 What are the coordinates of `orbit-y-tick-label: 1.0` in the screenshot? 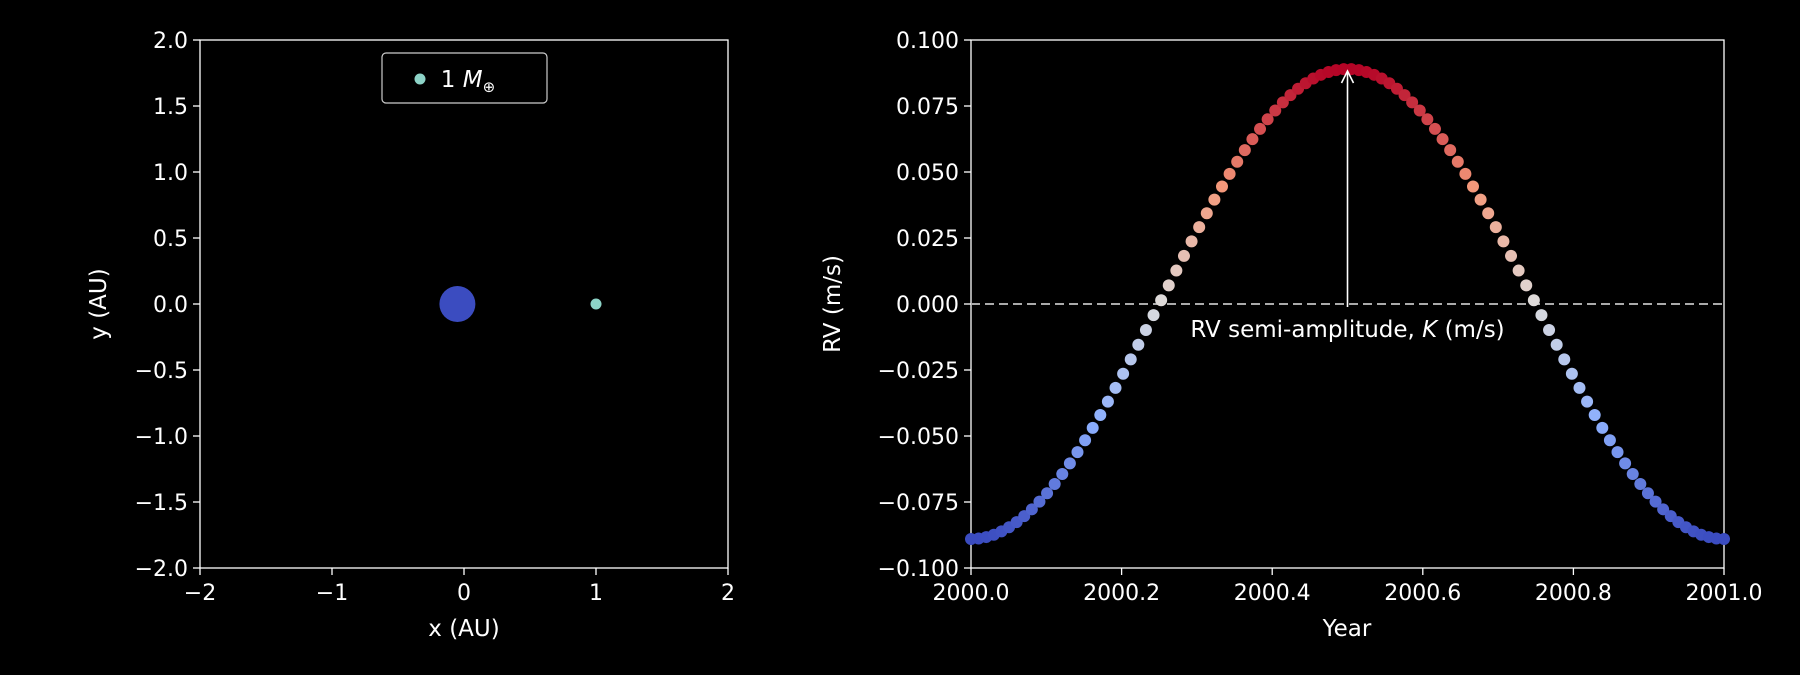 It's located at (170, 173).